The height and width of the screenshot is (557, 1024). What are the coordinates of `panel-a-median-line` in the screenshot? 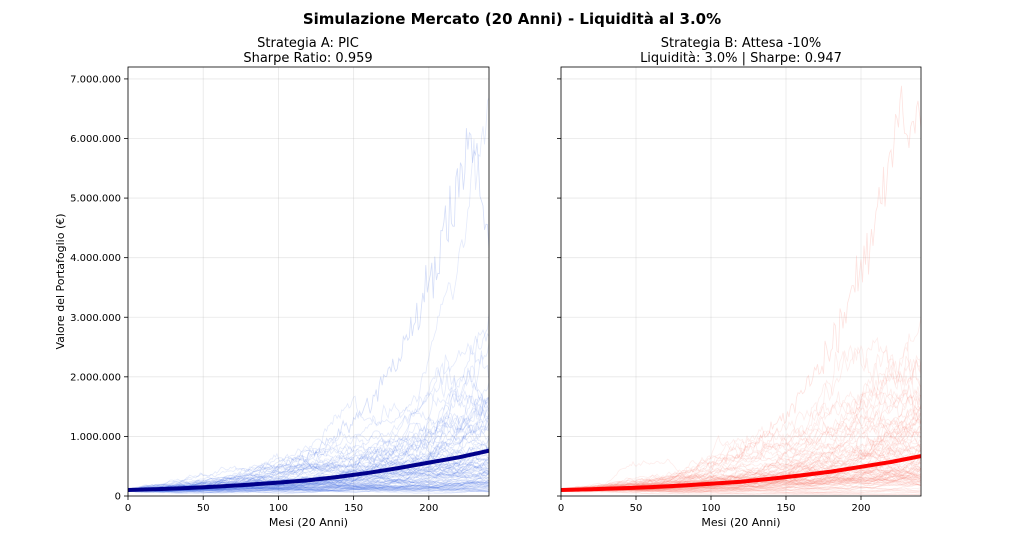 It's located at (308, 470).